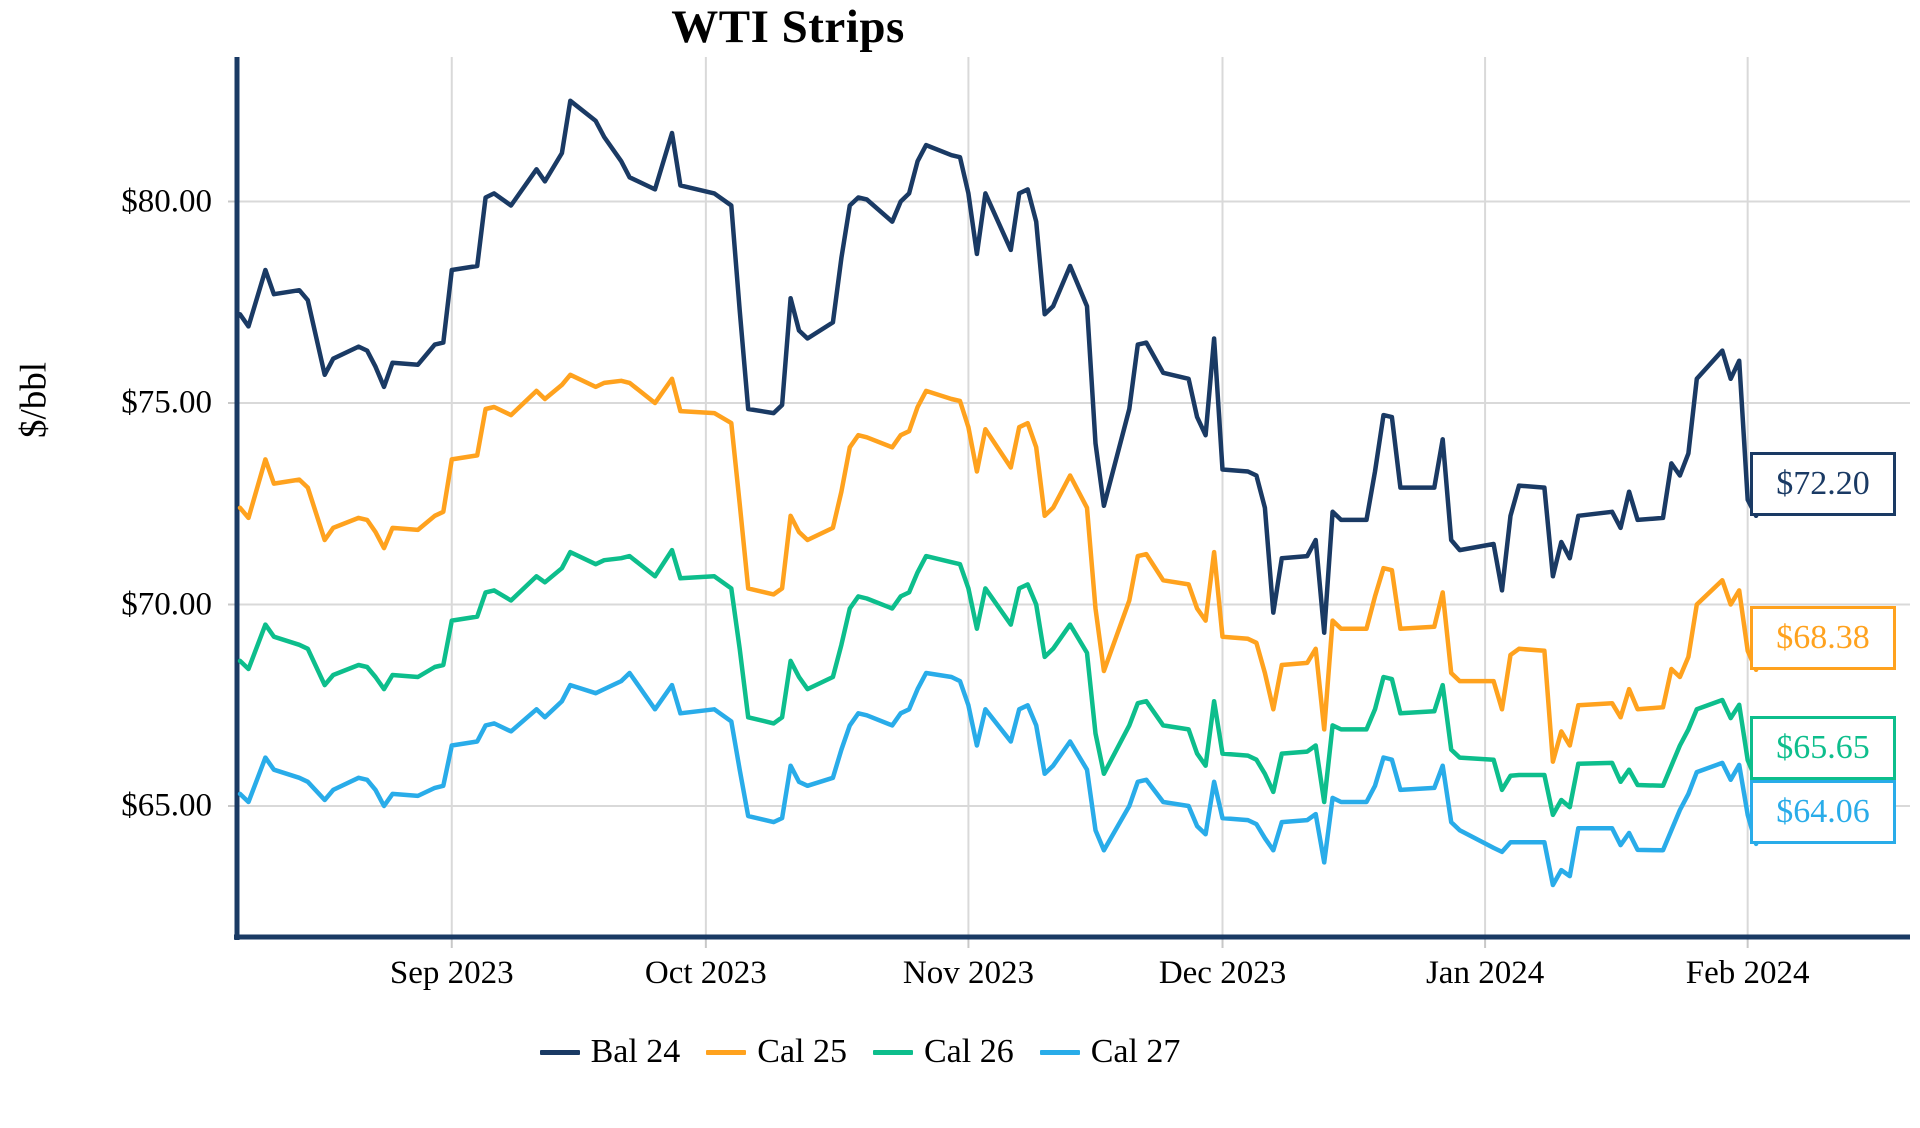  I want to click on y-tick-label: $75.00, so click(166, 402).